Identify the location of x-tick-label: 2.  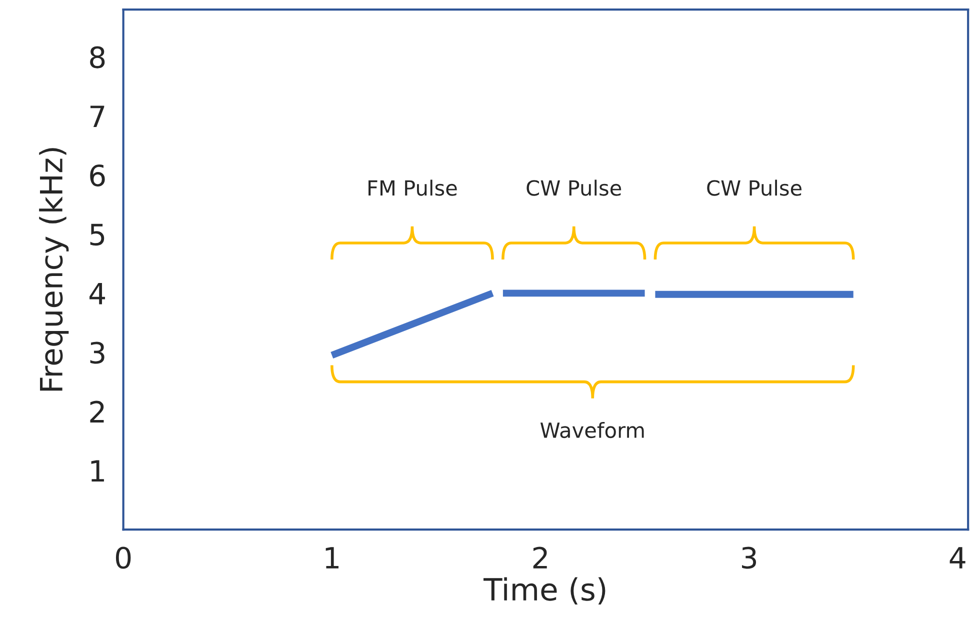
(540, 557).